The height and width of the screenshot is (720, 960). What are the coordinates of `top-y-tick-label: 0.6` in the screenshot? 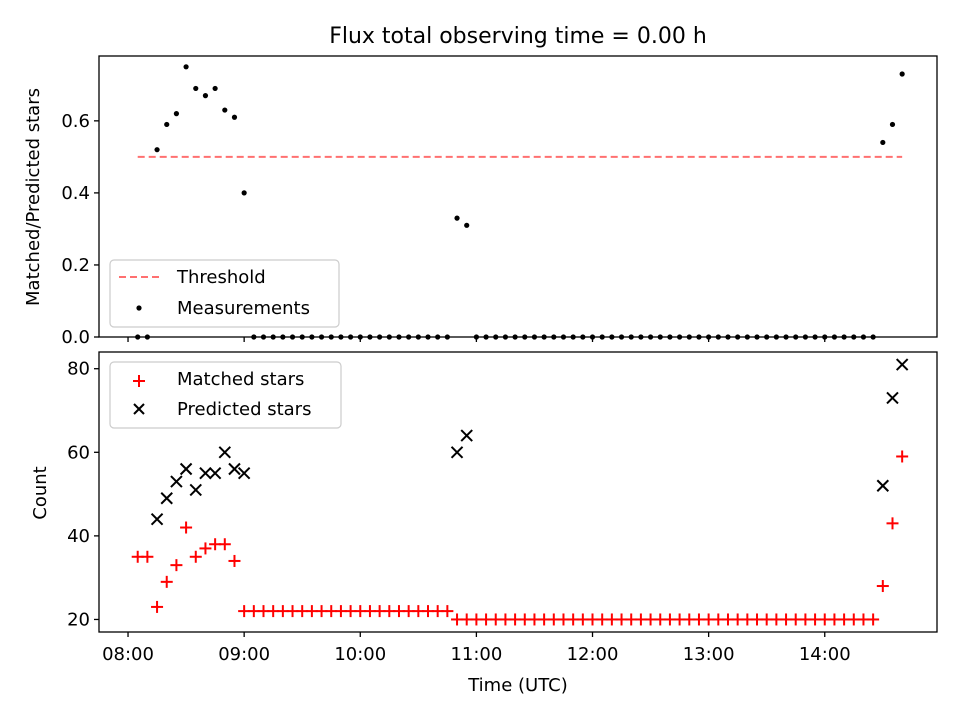 It's located at (75, 121).